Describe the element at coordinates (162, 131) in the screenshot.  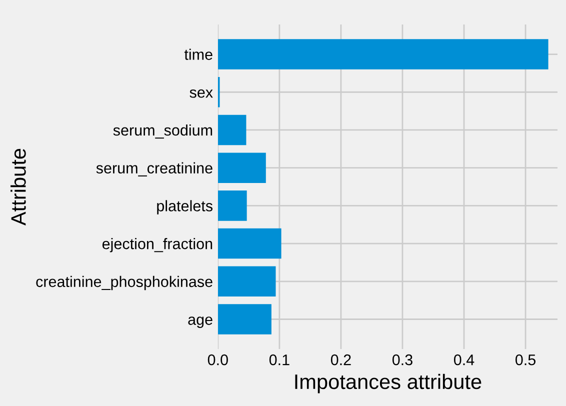
I see `y-tick-label: serum_sodium` at that location.